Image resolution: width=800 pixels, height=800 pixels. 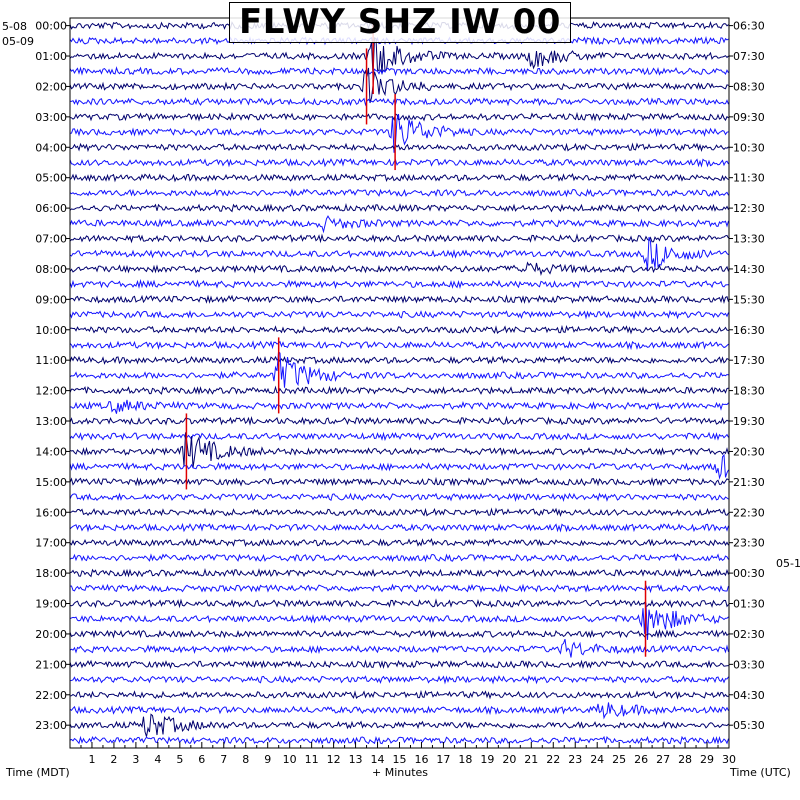 I want to click on minute-tick-label: 23, so click(x=575, y=759).